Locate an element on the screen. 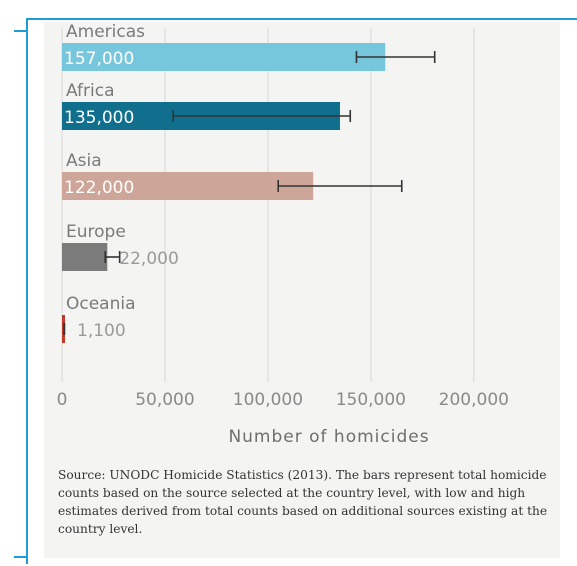  category-label: Europe is located at coordinates (96, 232).